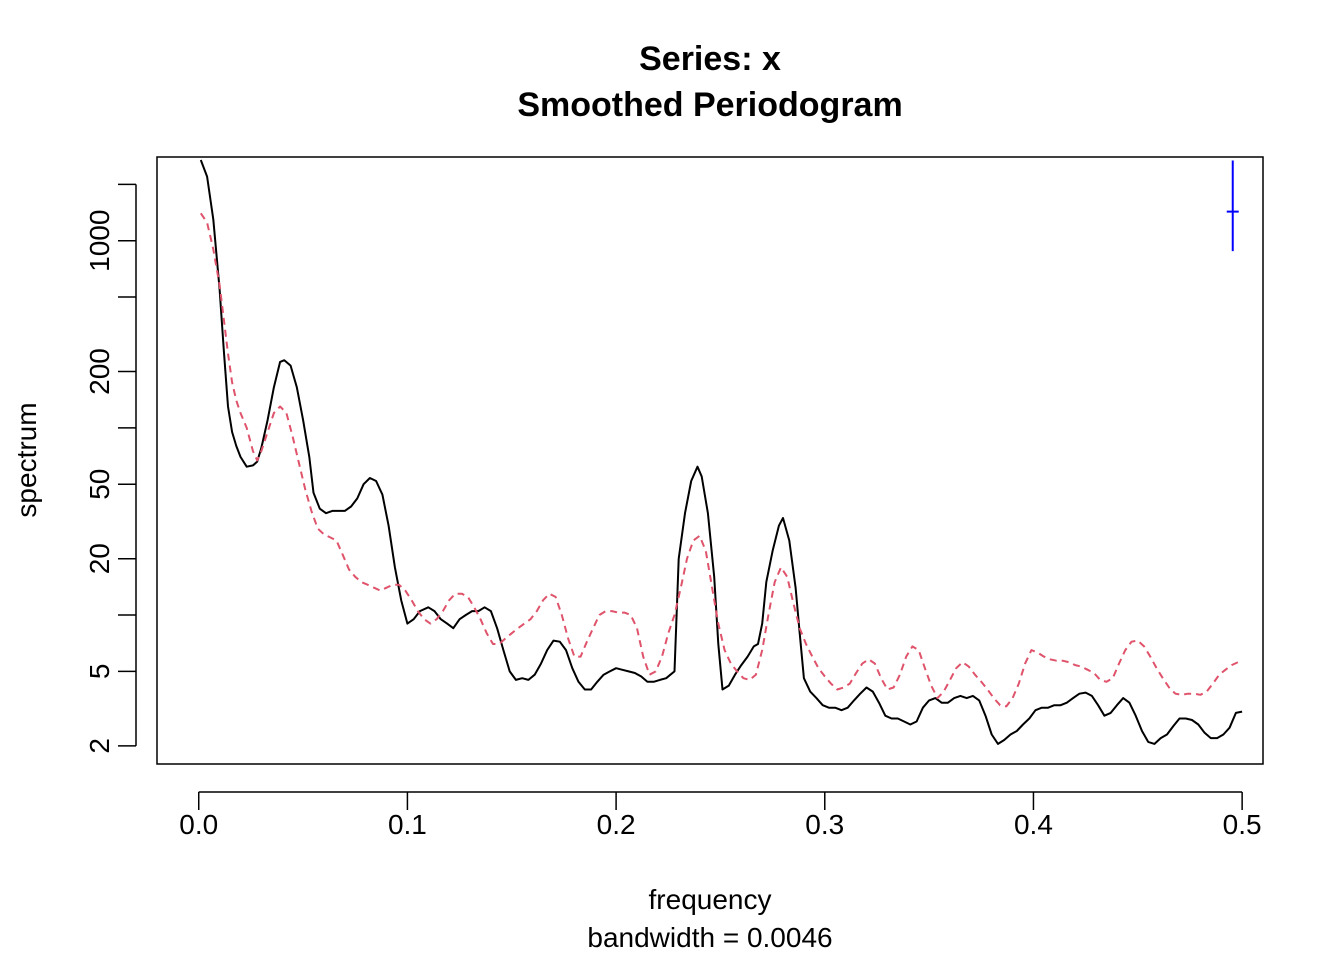  Describe the element at coordinates (99, 746) in the screenshot. I see `y-tick-label: 2` at that location.